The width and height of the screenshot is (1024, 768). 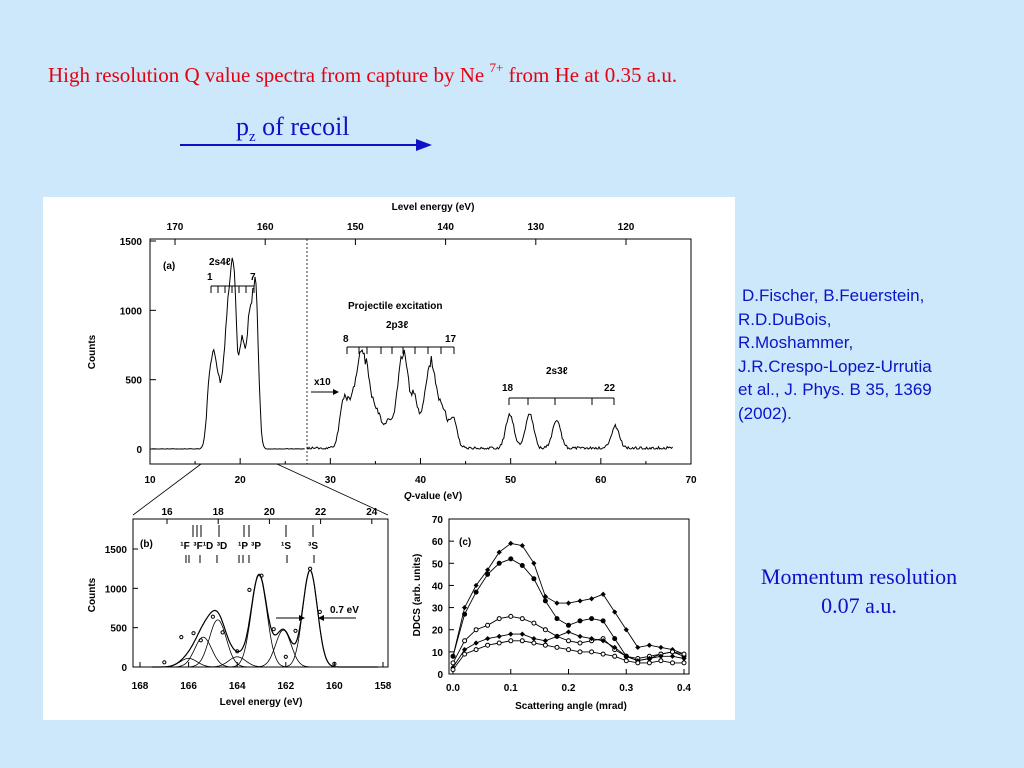 What do you see at coordinates (140, 686) in the screenshot?
I see `x-tick-label: 168` at bounding box center [140, 686].